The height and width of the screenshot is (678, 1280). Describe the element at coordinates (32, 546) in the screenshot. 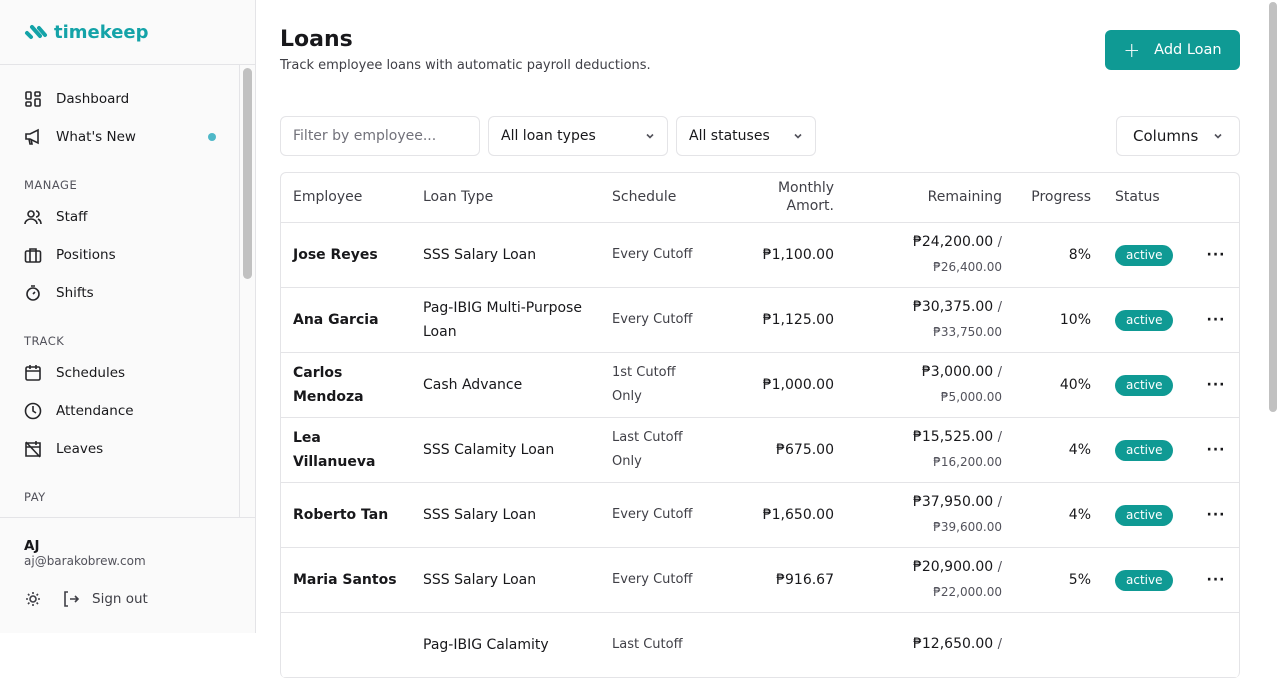

I see `user-name: AJ` at that location.